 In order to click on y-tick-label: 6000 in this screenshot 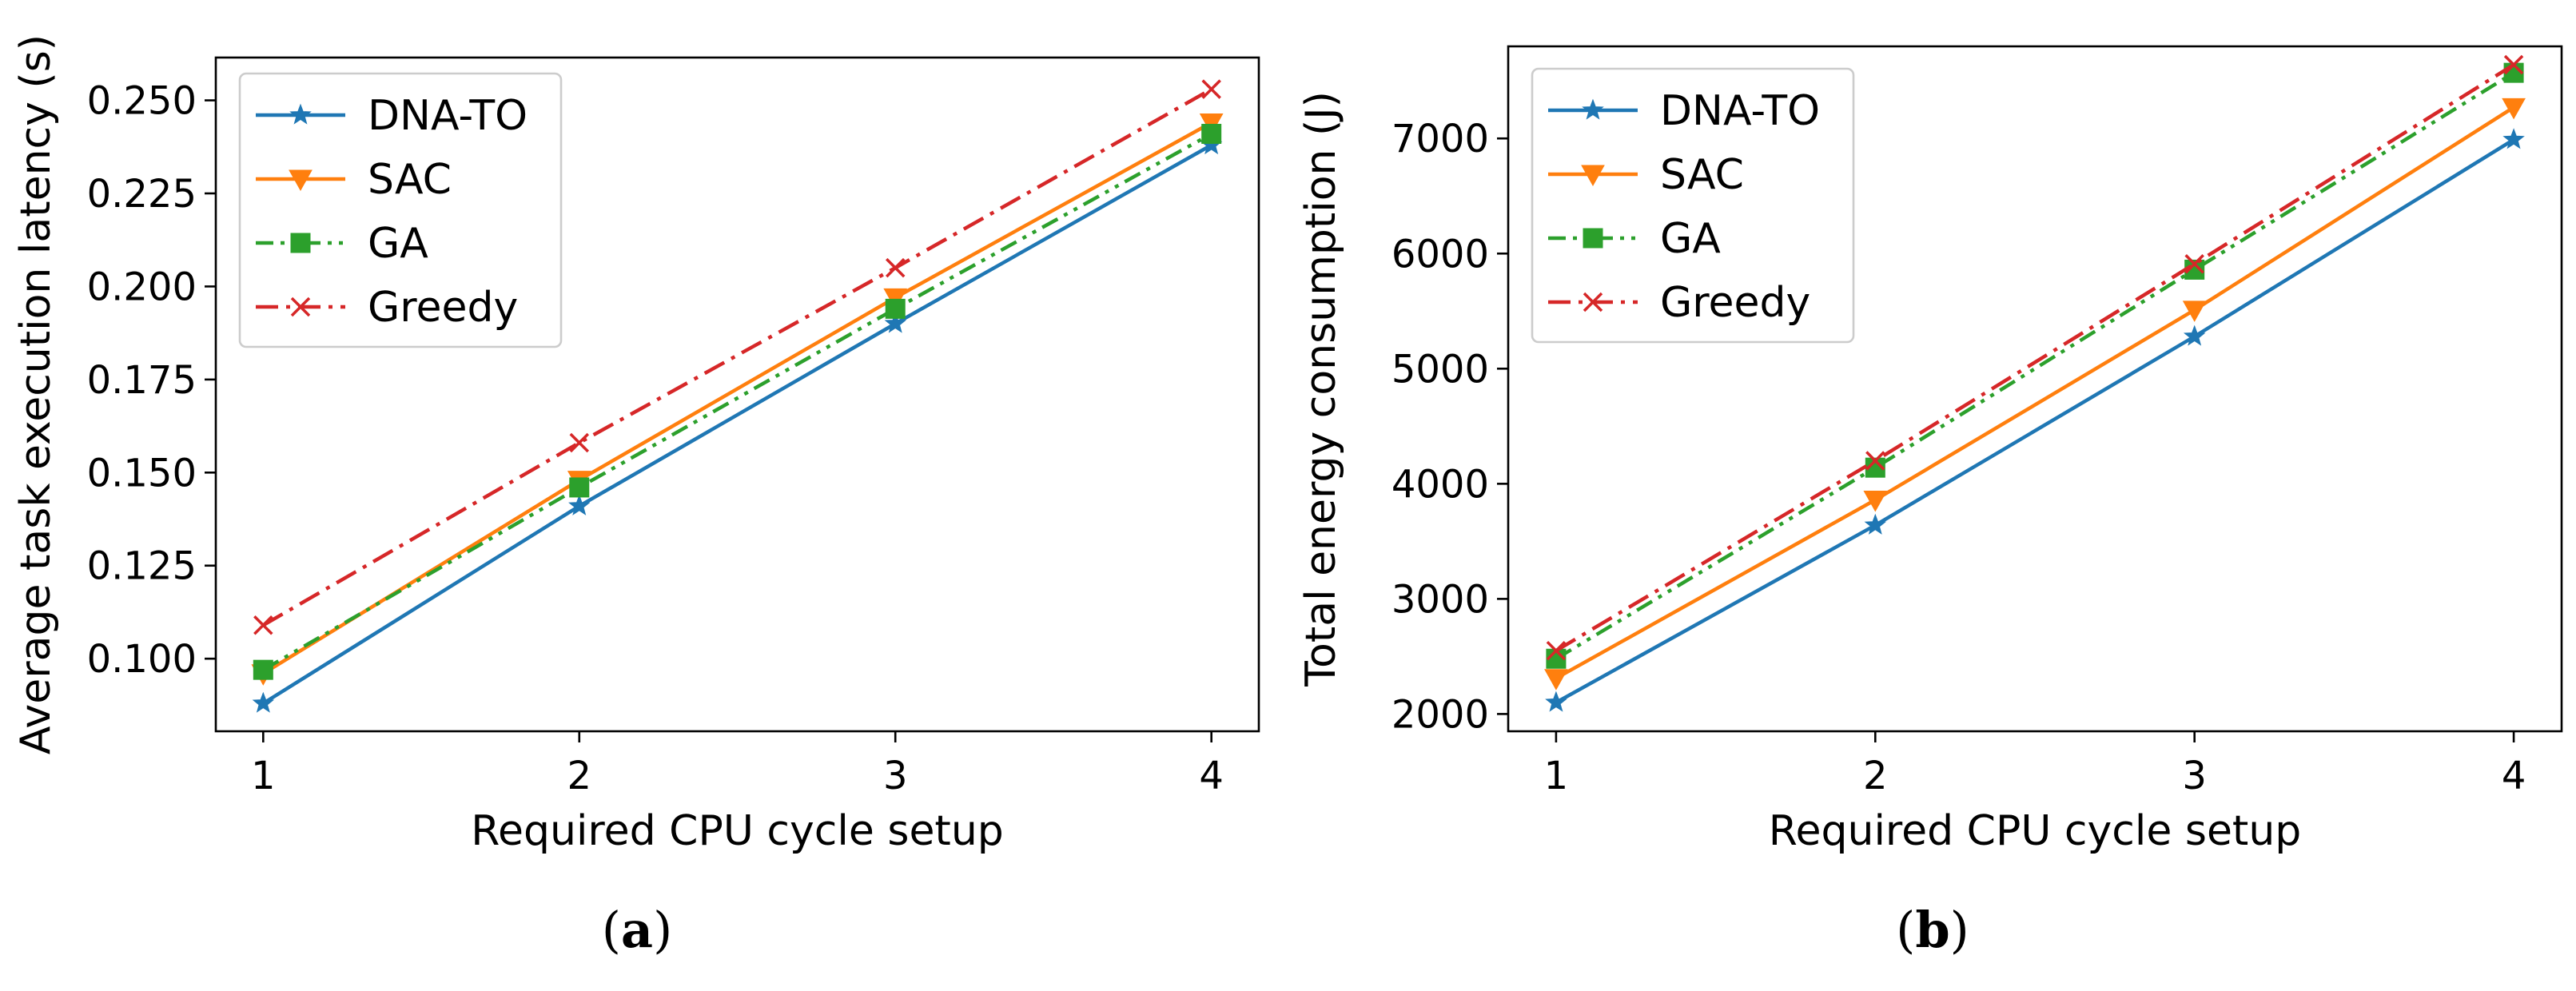, I will do `click(1440, 254)`.